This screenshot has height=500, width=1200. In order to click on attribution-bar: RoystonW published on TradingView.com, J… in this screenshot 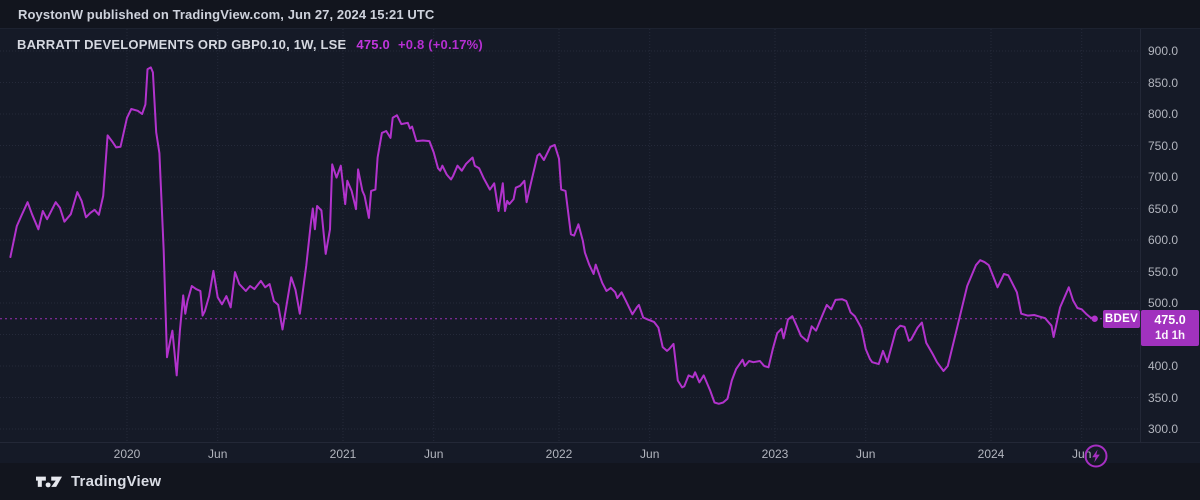, I will do `click(600, 14)`.